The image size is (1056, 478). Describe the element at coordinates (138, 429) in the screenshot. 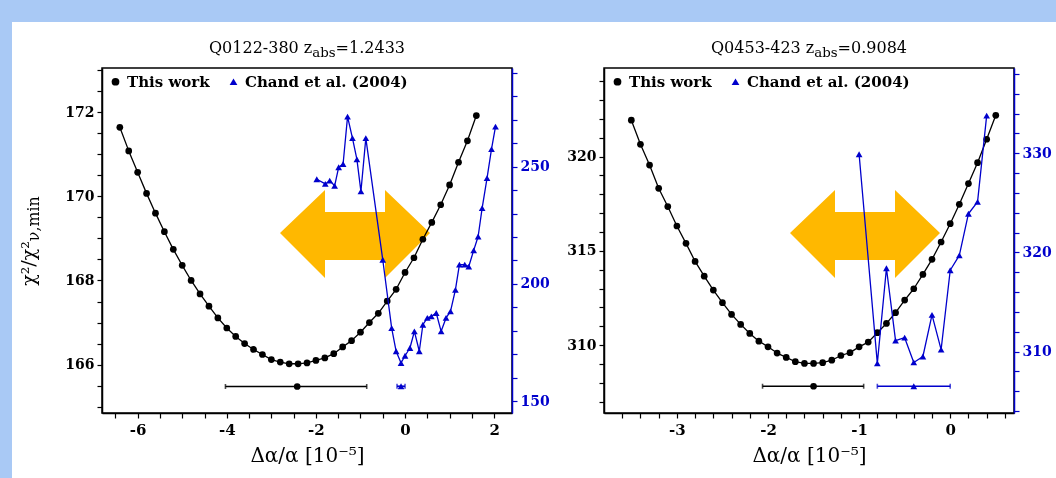

I see `x-tick-label: -6` at that location.